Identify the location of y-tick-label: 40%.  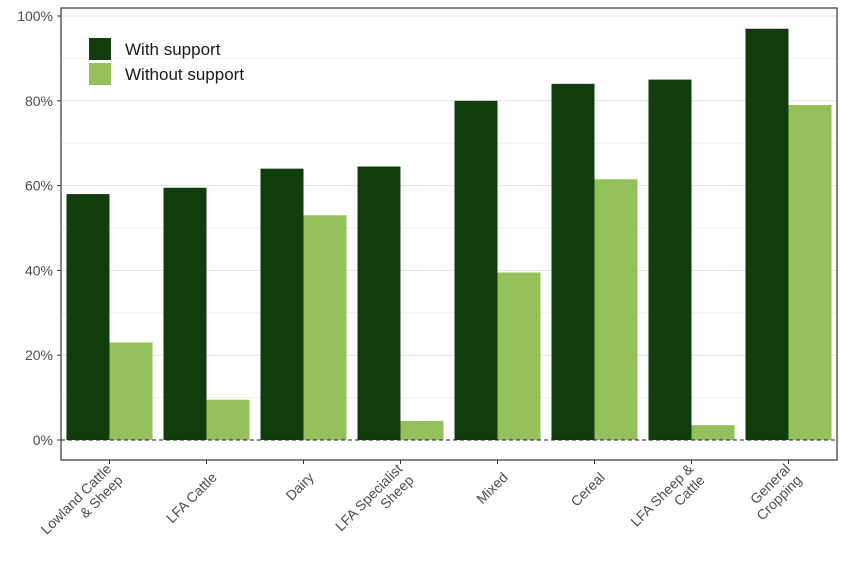
(39, 270).